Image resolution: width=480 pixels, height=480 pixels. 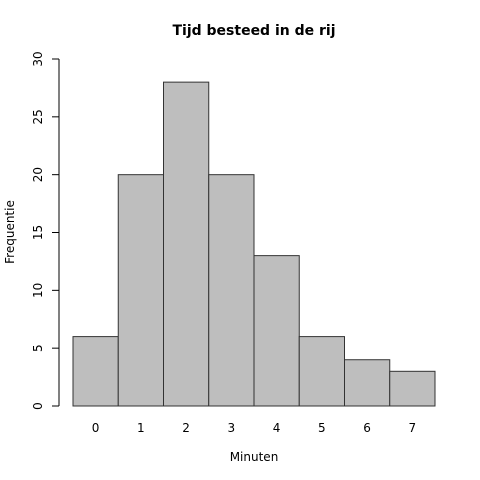 I want to click on x-axis-label: Minuten, so click(x=254, y=457).